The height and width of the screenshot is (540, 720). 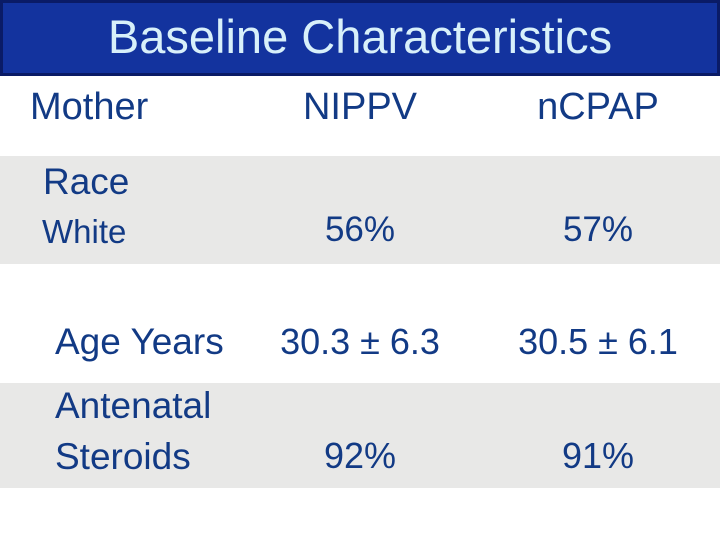 What do you see at coordinates (360, 107) in the screenshot?
I see `column-header-nippv: NIPPV` at bounding box center [360, 107].